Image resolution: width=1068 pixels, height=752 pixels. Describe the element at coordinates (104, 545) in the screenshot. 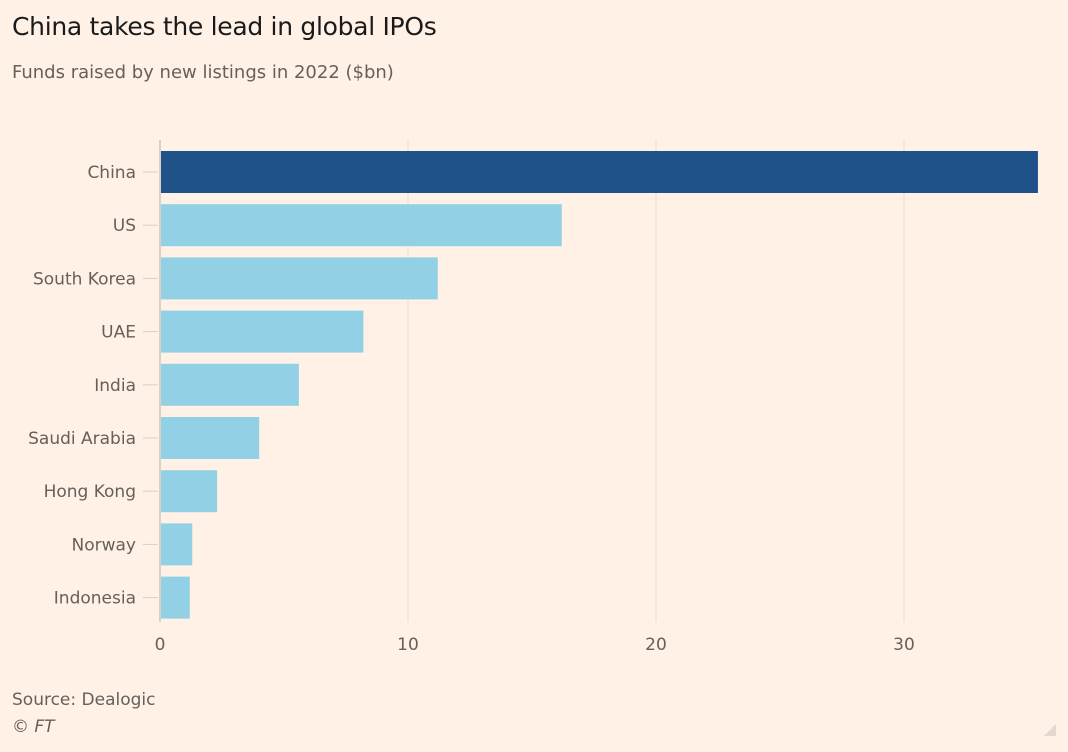

I see `category-label: Norway` at that location.